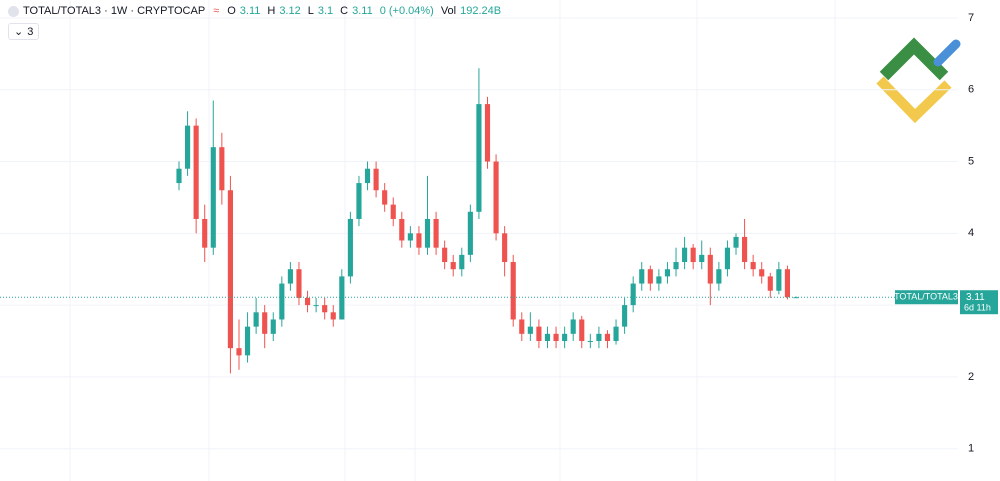  I want to click on symbol-icon, so click(13, 11).